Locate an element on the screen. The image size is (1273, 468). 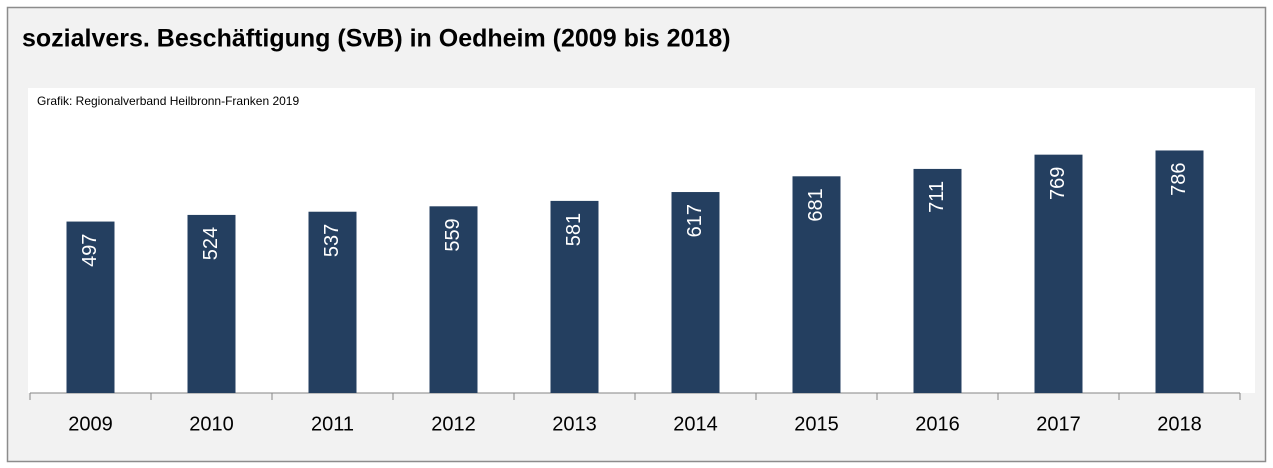
x-tick-label: 2016 is located at coordinates (937, 424).